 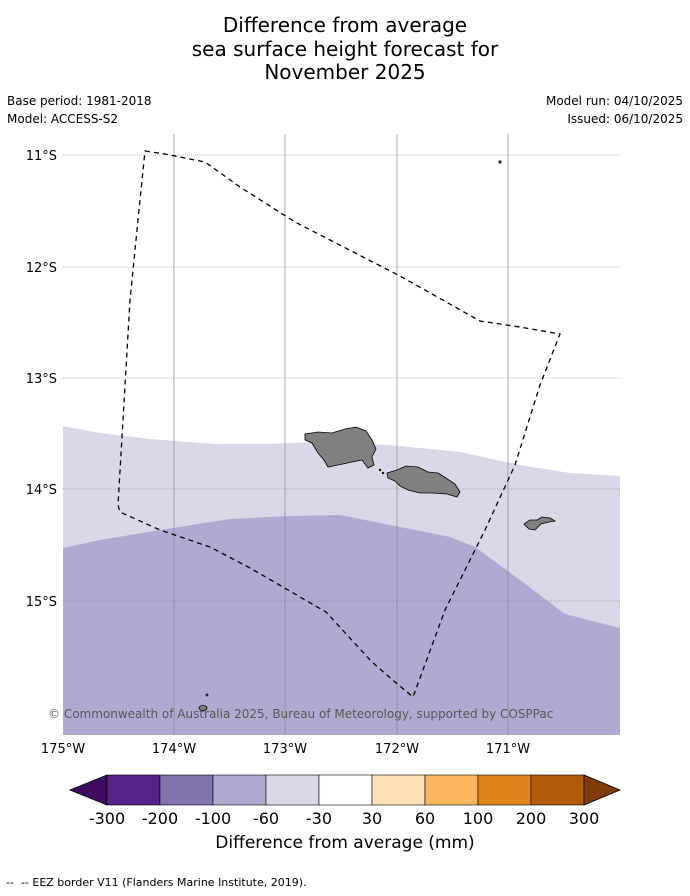 I want to click on lon-label: 173°W, so click(x=285, y=749).